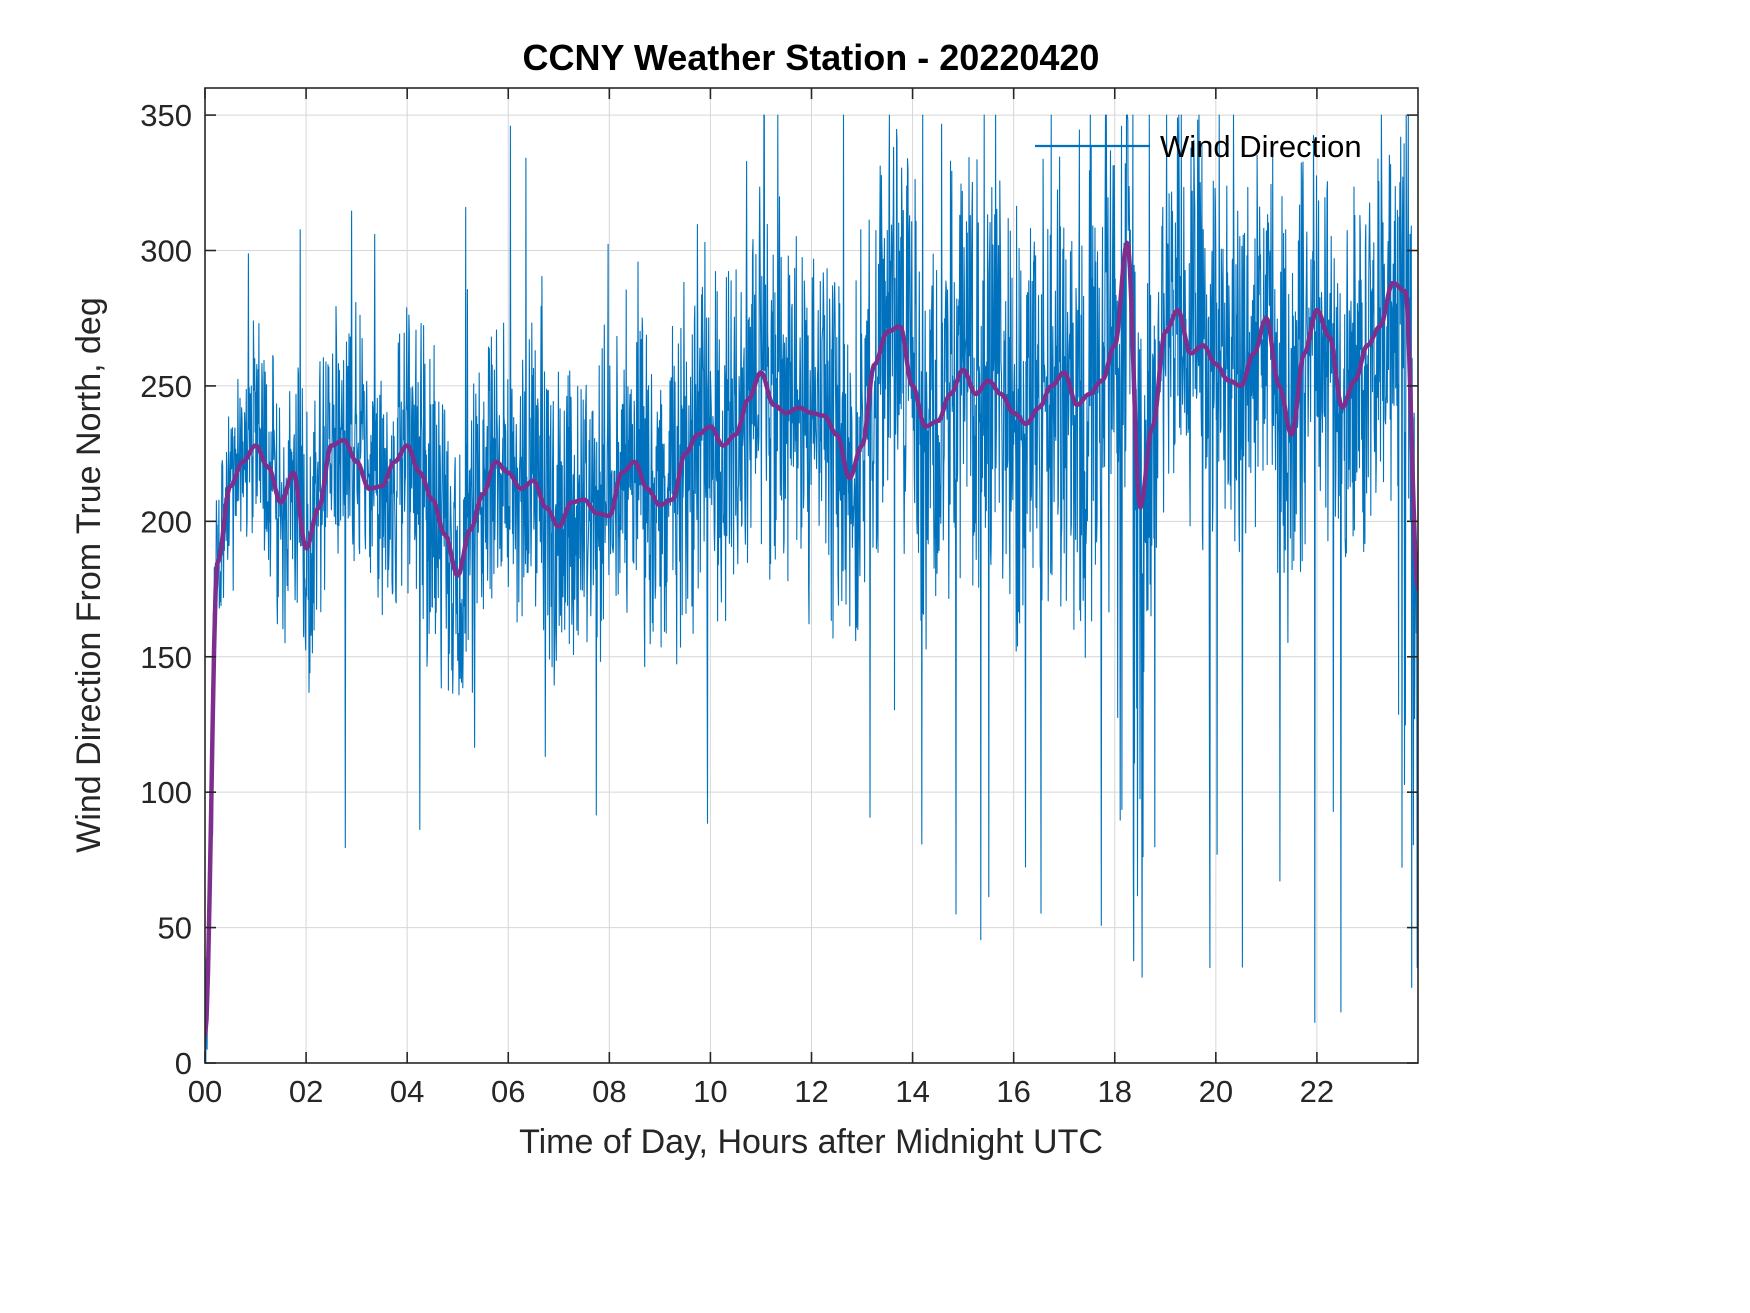 This screenshot has height=1313, width=1750. I want to click on legend: Wind Direction, so click(1198, 146).